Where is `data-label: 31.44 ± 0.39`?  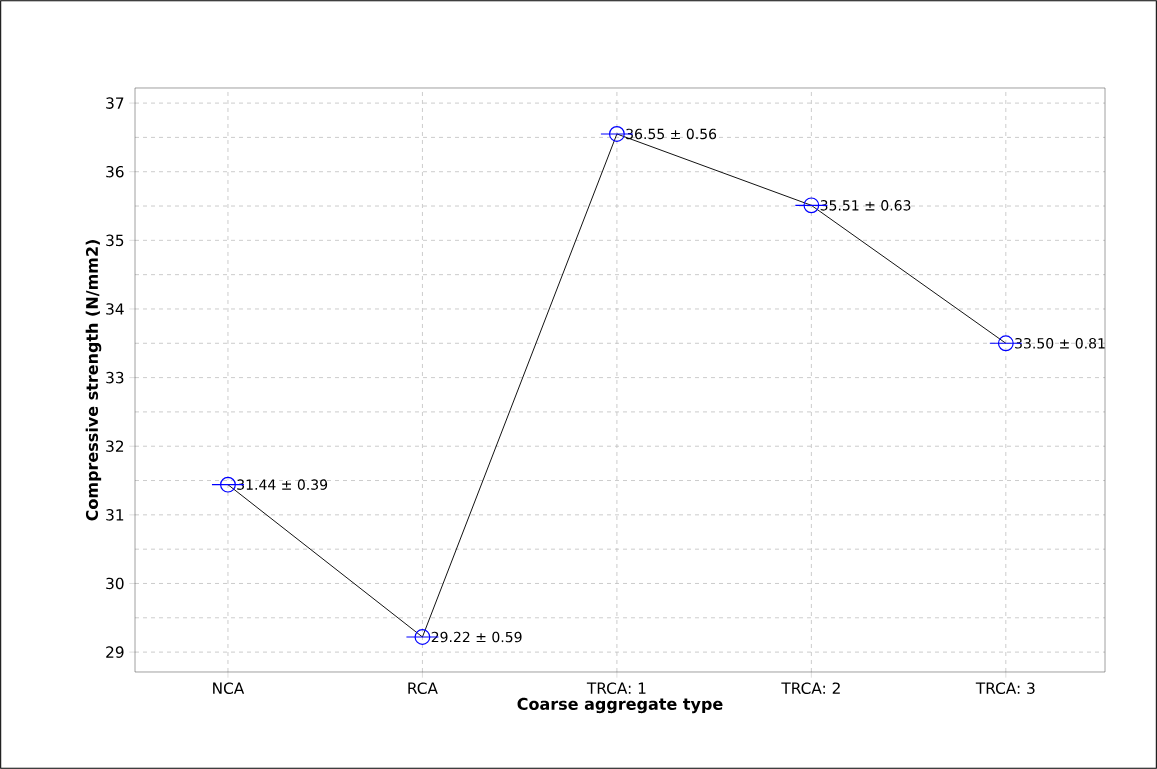
data-label: 31.44 ± 0.39 is located at coordinates (282, 484).